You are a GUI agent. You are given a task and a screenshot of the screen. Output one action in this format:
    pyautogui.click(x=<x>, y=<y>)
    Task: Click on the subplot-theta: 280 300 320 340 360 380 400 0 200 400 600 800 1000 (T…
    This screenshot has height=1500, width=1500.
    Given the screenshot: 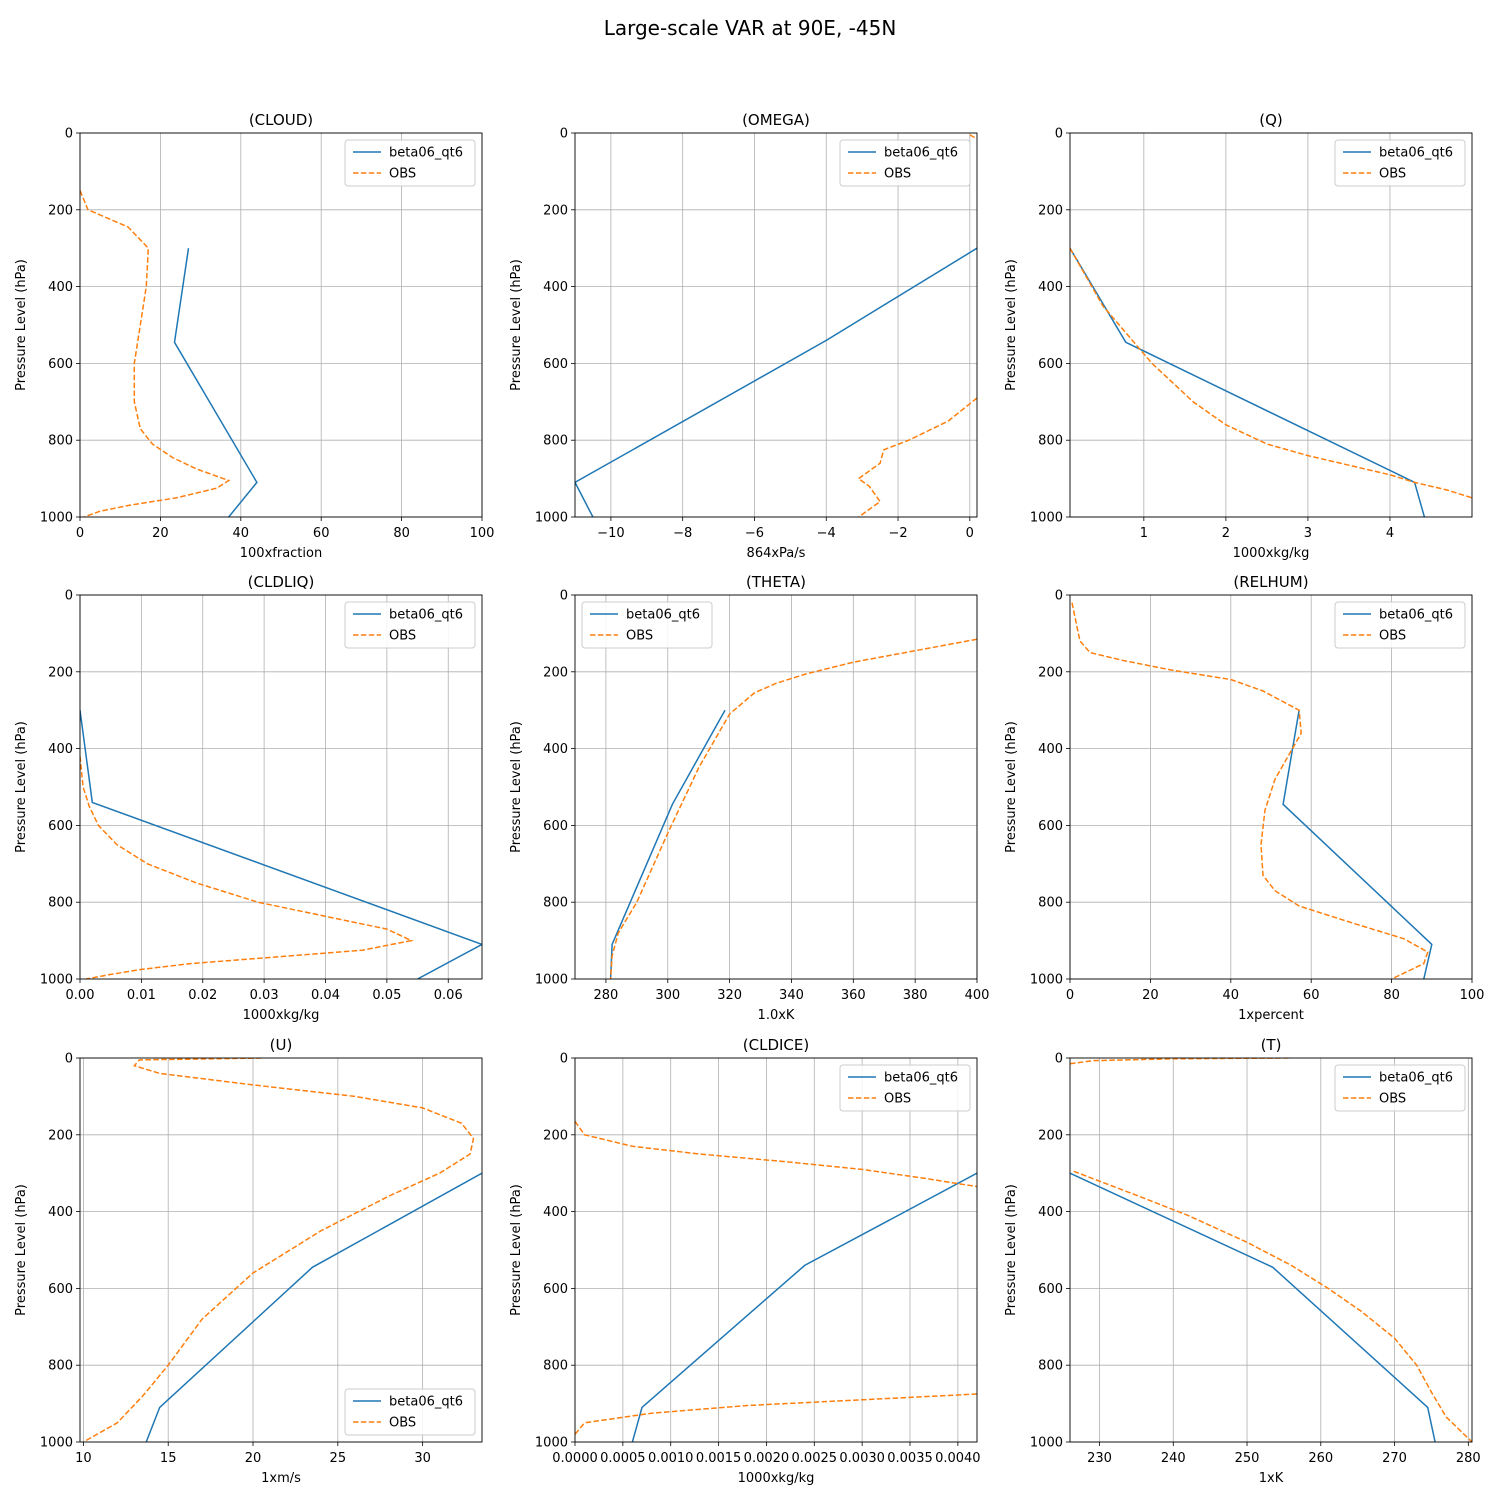 What is the action you would take?
    pyautogui.click(x=749, y=798)
    